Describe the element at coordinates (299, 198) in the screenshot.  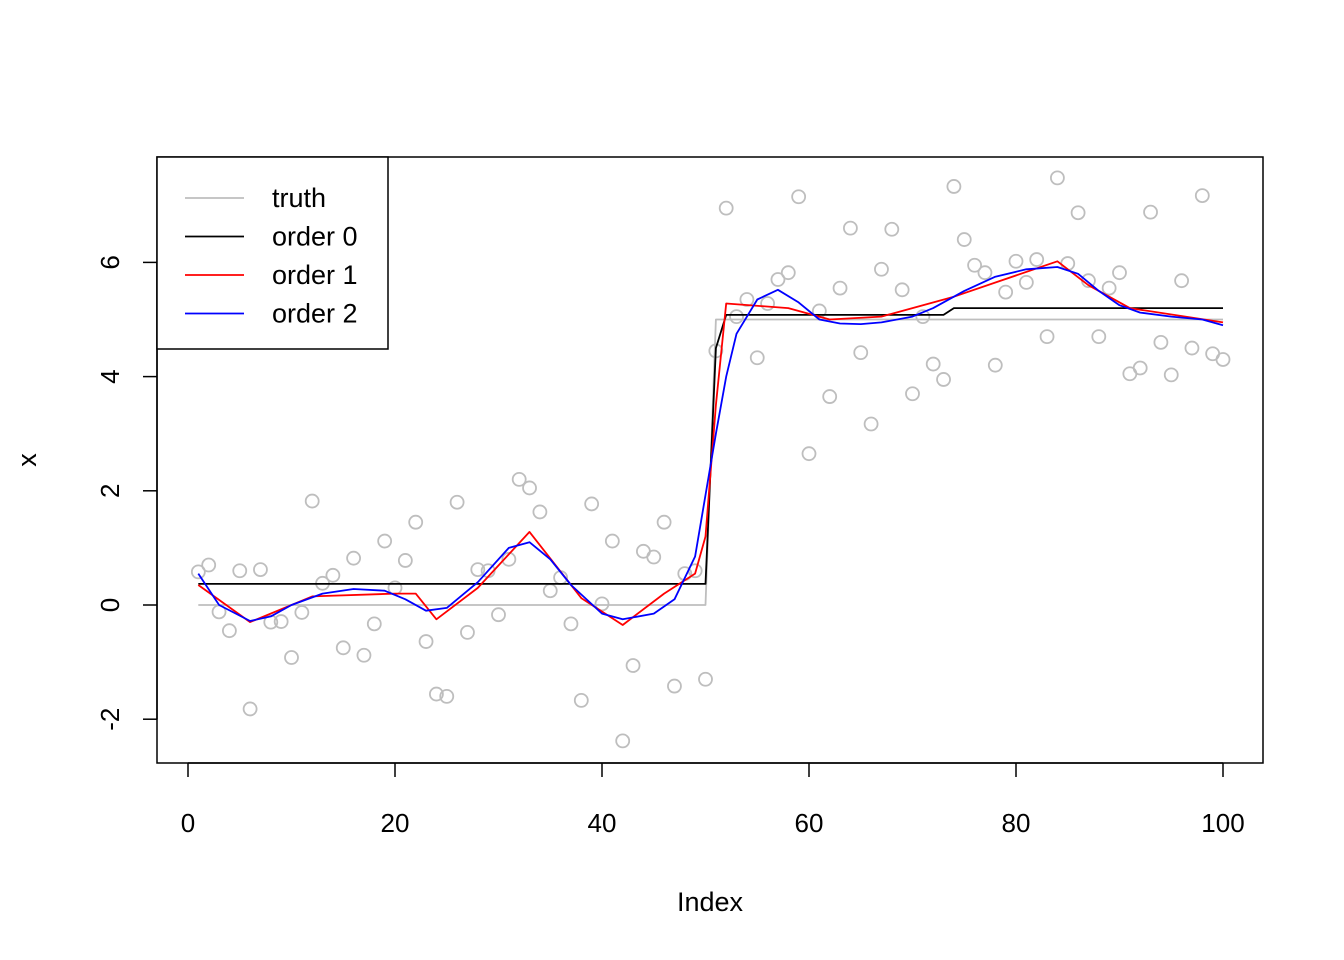
I see `legend-label: truth` at that location.